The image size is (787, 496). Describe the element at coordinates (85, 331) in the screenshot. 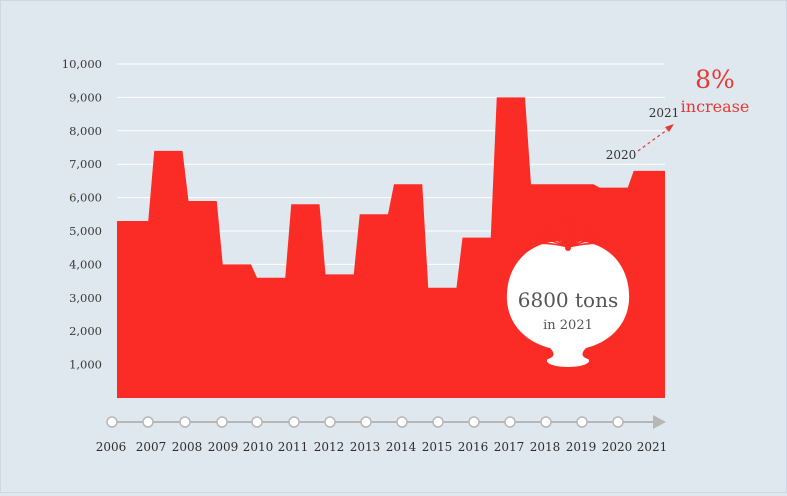

I see `y-tick-label: 2,000` at that location.